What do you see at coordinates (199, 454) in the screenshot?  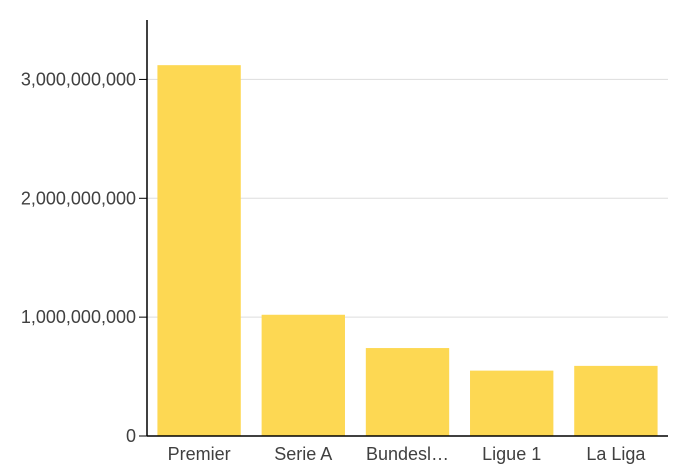 I see `x-tick-label: Premier` at bounding box center [199, 454].